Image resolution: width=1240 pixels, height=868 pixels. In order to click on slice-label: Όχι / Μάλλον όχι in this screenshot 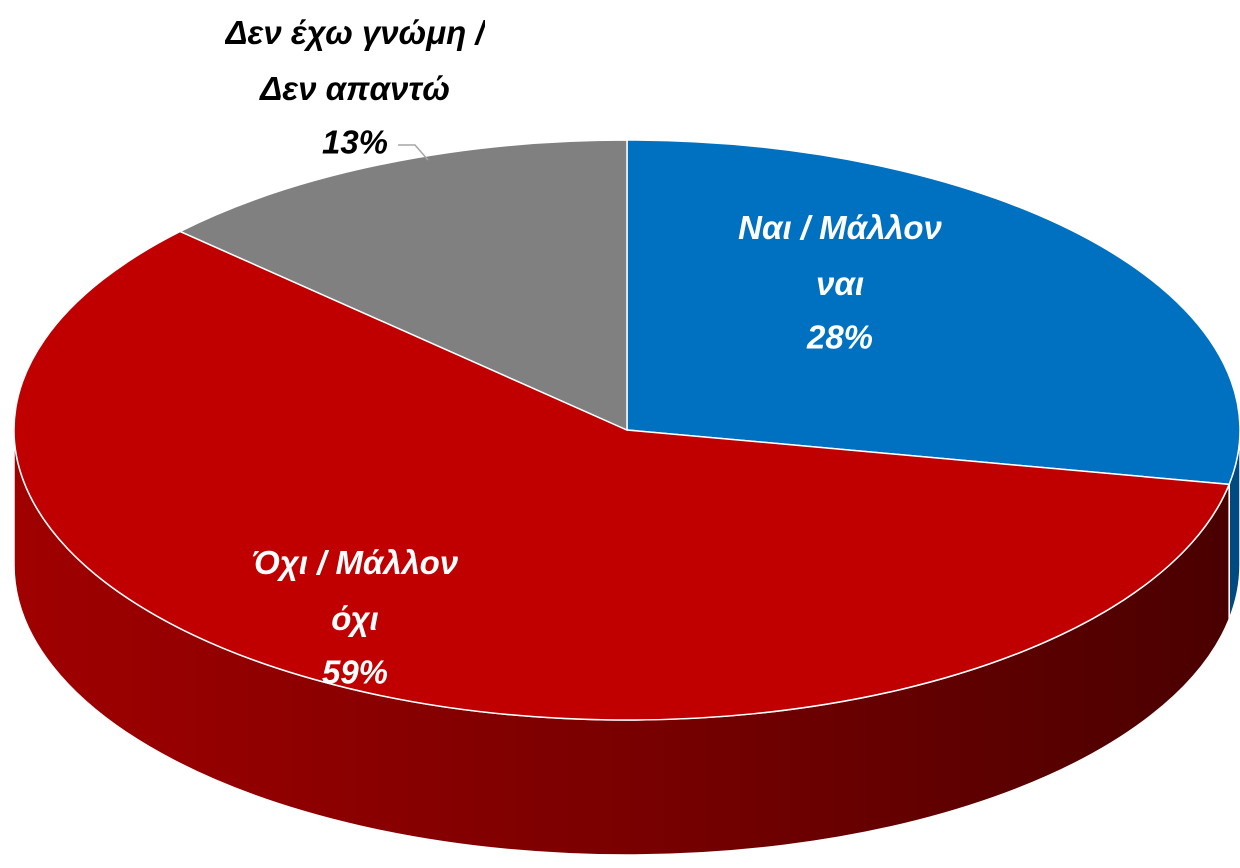, I will do `click(355, 590)`.